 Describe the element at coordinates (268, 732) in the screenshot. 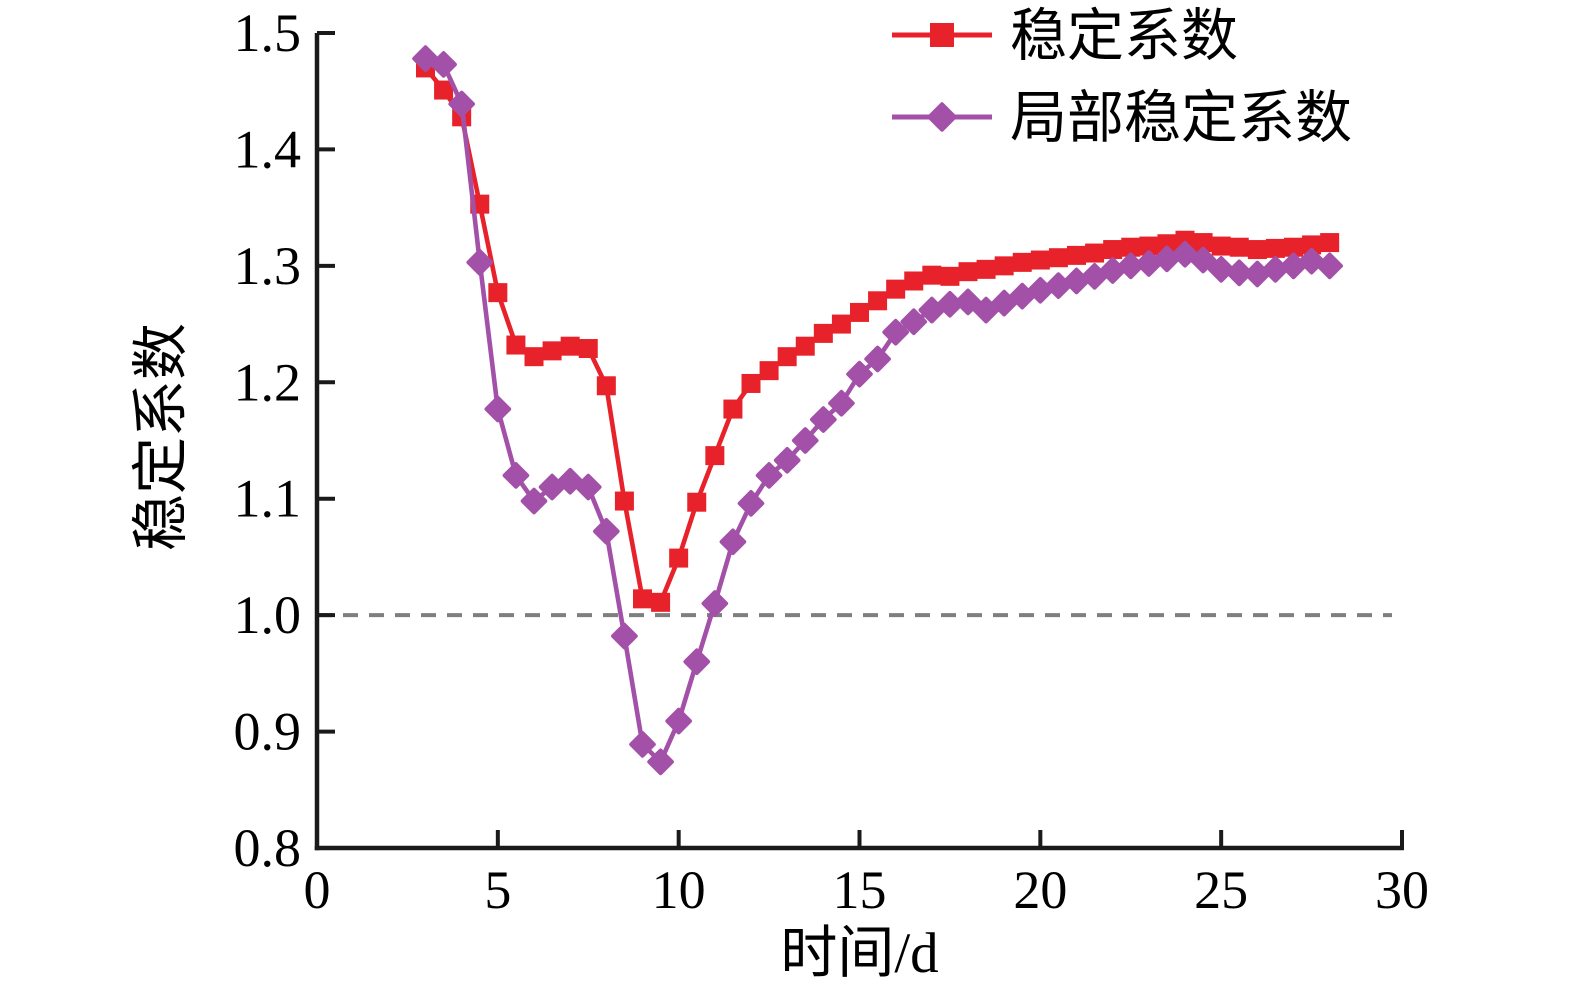

I see `y-tick-label: 0.9` at that location.